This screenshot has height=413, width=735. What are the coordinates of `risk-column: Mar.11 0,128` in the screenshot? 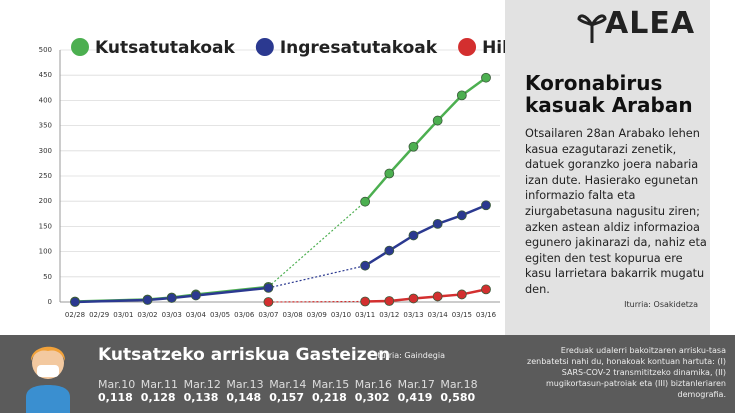 It's located at (162, 391).